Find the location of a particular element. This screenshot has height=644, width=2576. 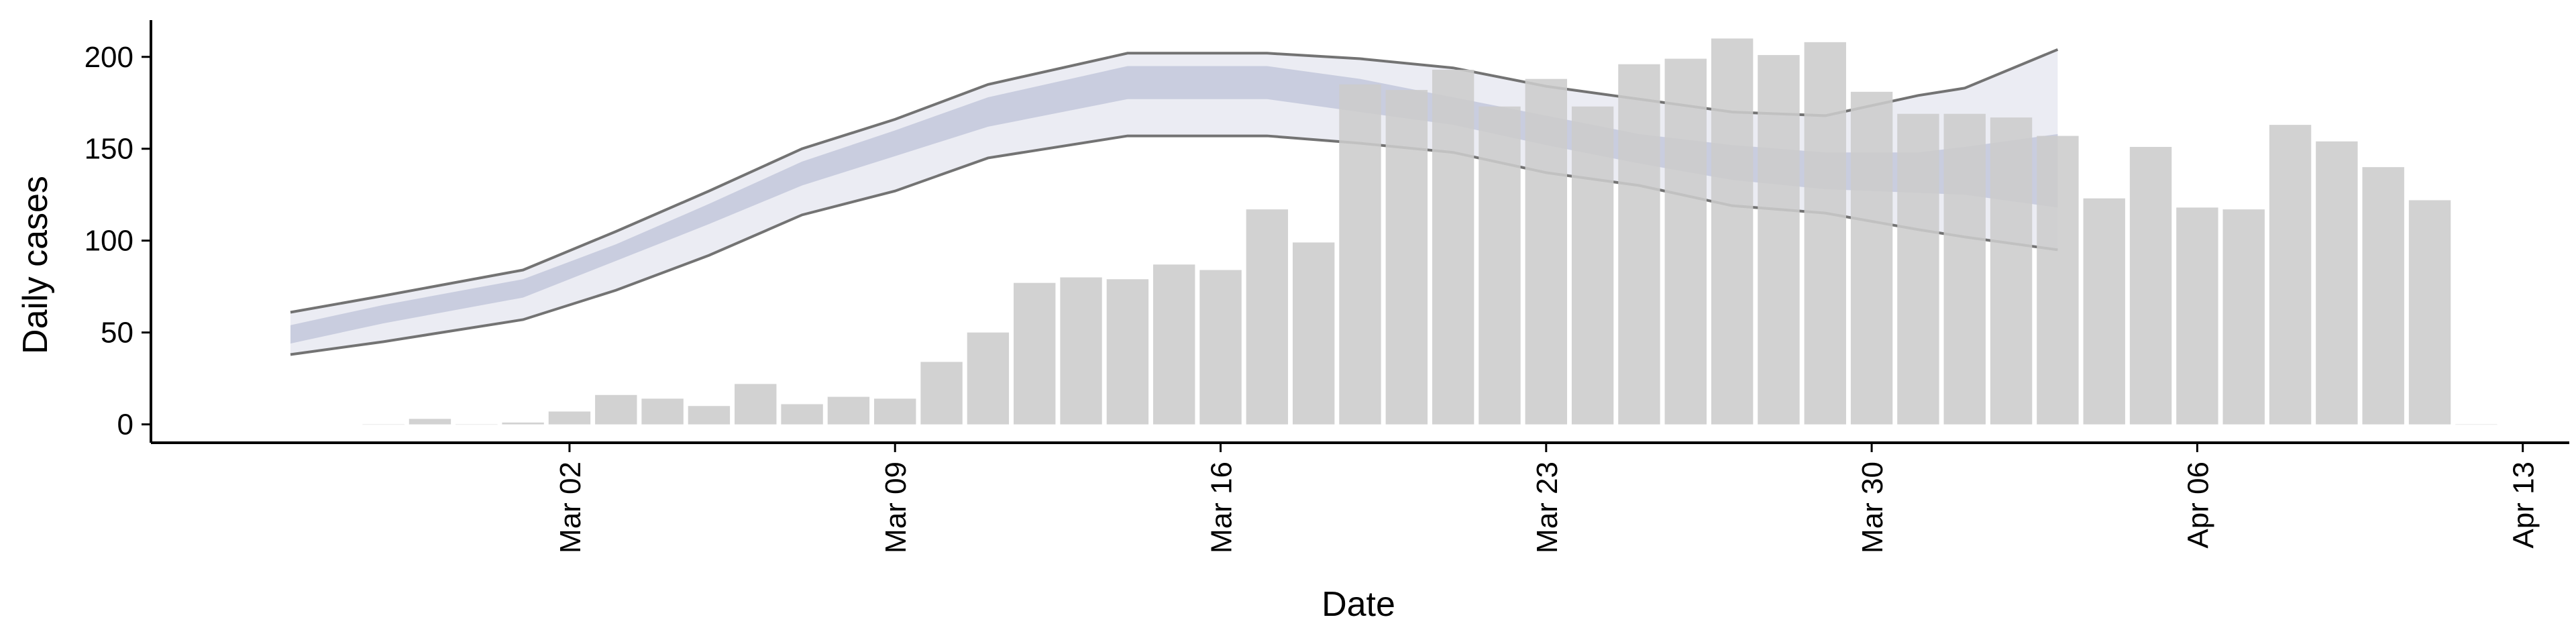

y-tick-label: 200 is located at coordinates (109, 57).